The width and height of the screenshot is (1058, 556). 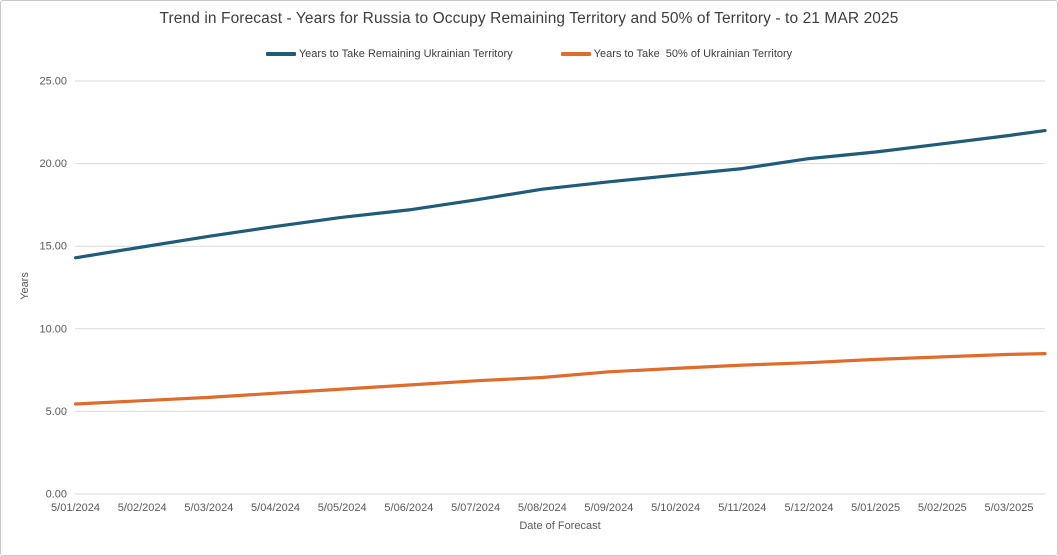 What do you see at coordinates (342, 508) in the screenshot?
I see `x-tick-label: 5/05/2024` at bounding box center [342, 508].